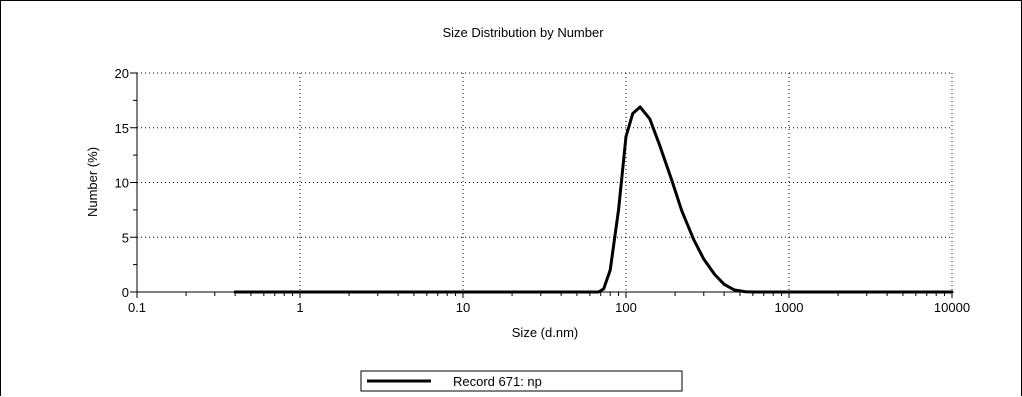 The height and width of the screenshot is (397, 1022). I want to click on legend-box, so click(521, 381).